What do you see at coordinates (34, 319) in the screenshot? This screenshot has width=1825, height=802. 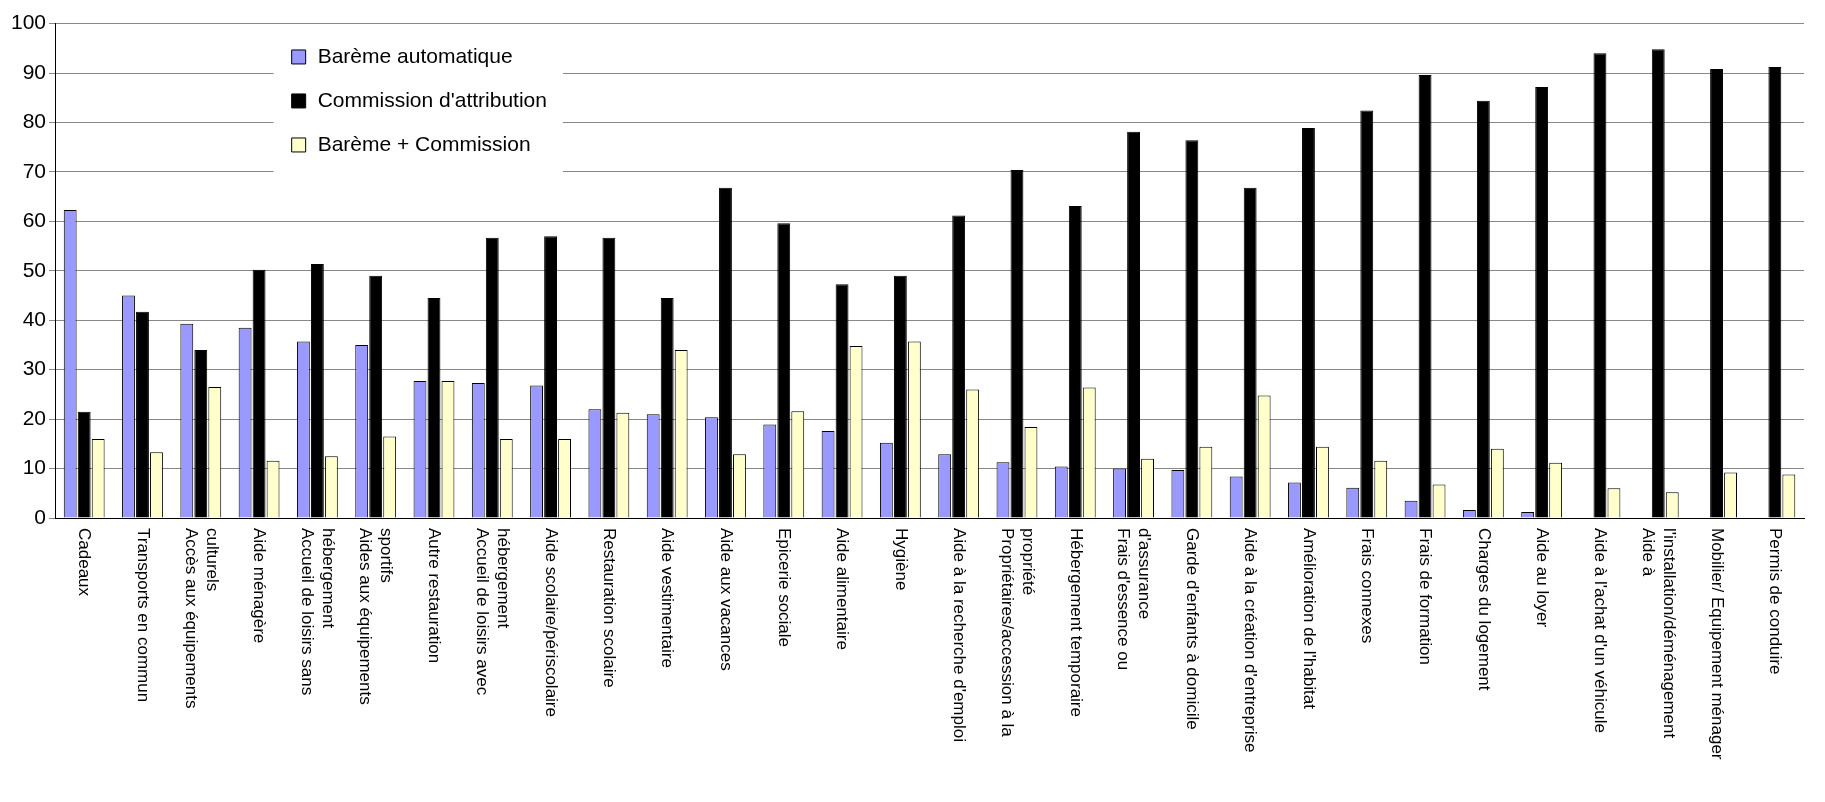 I see `y-tick-label: 40` at bounding box center [34, 319].